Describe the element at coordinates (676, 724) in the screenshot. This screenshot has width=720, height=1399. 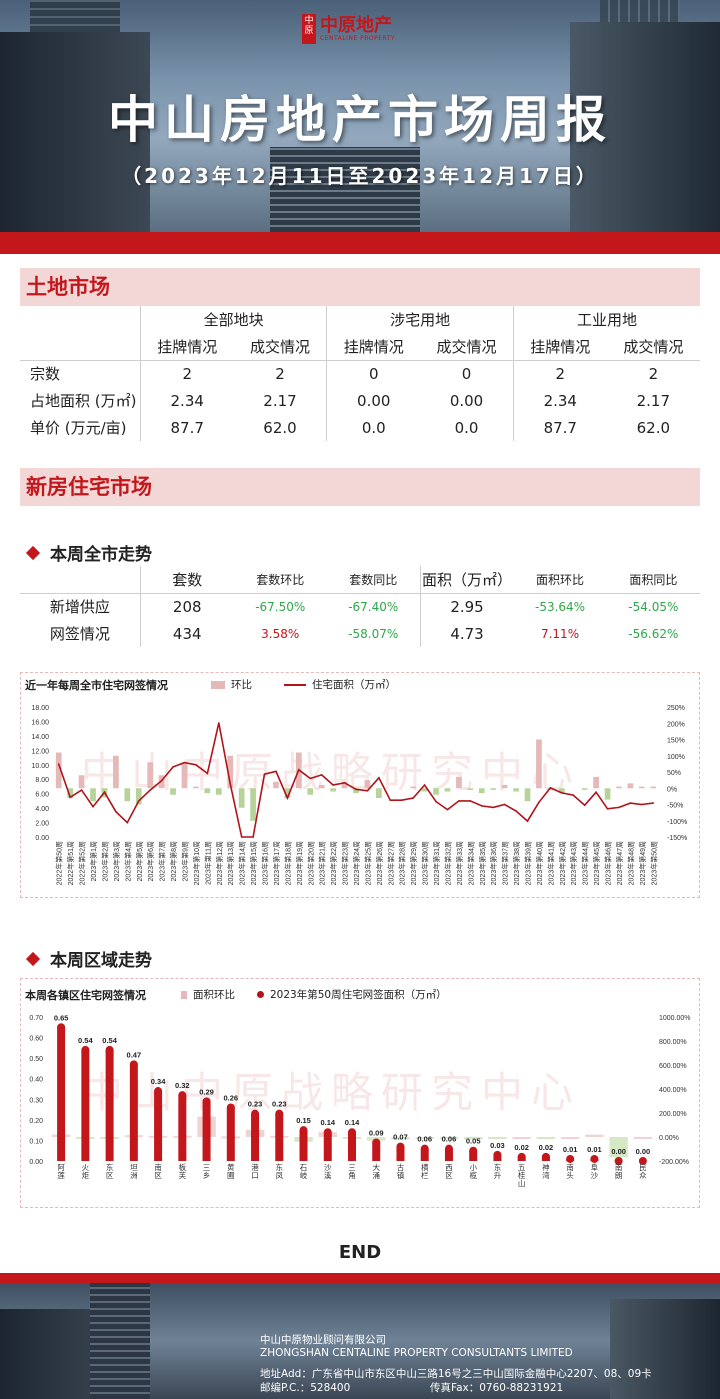
I see `y2-tick-label: 200%` at that location.